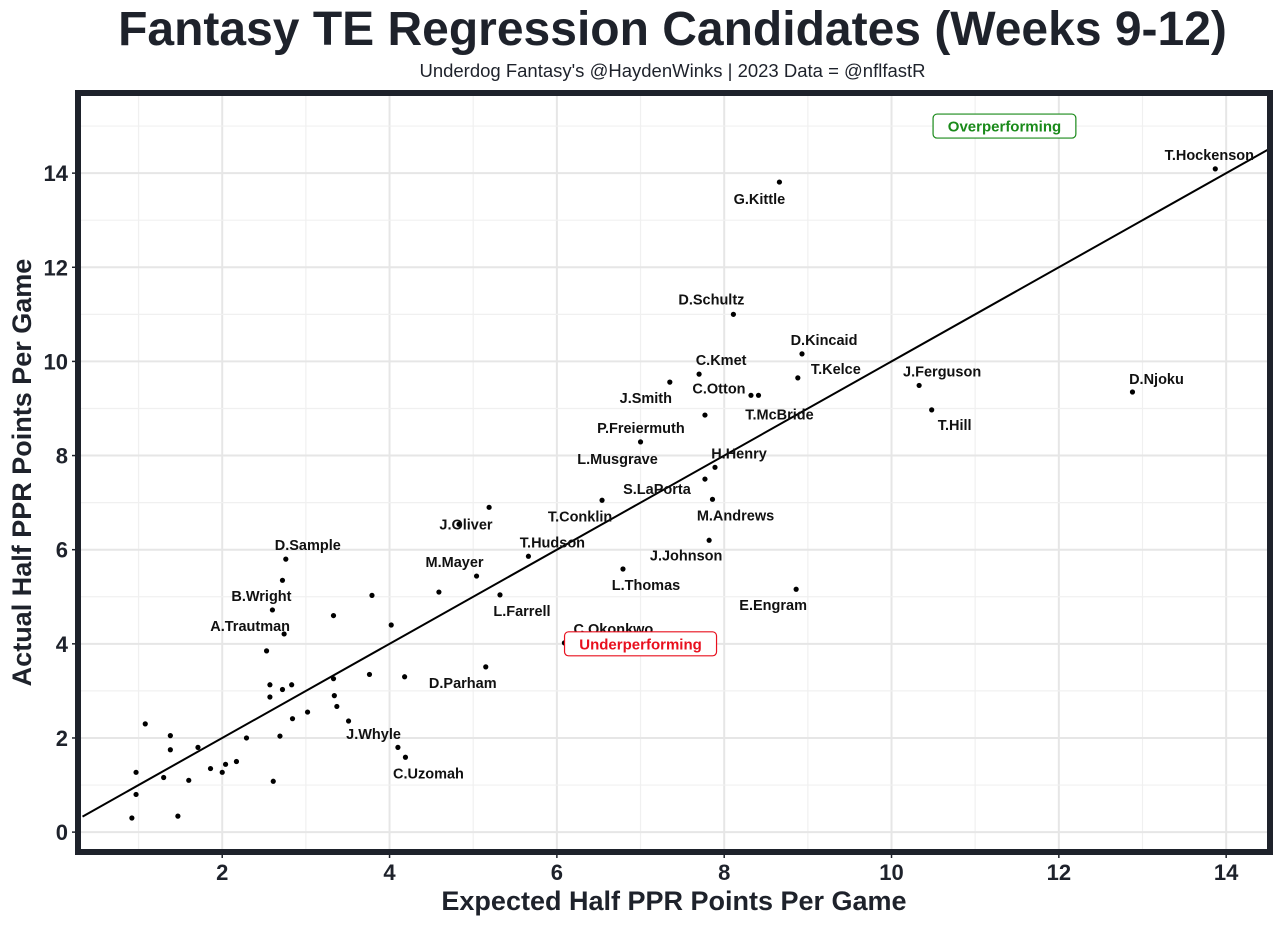 The height and width of the screenshot is (926, 1280). I want to click on point-label: J.Smith, so click(646, 399).